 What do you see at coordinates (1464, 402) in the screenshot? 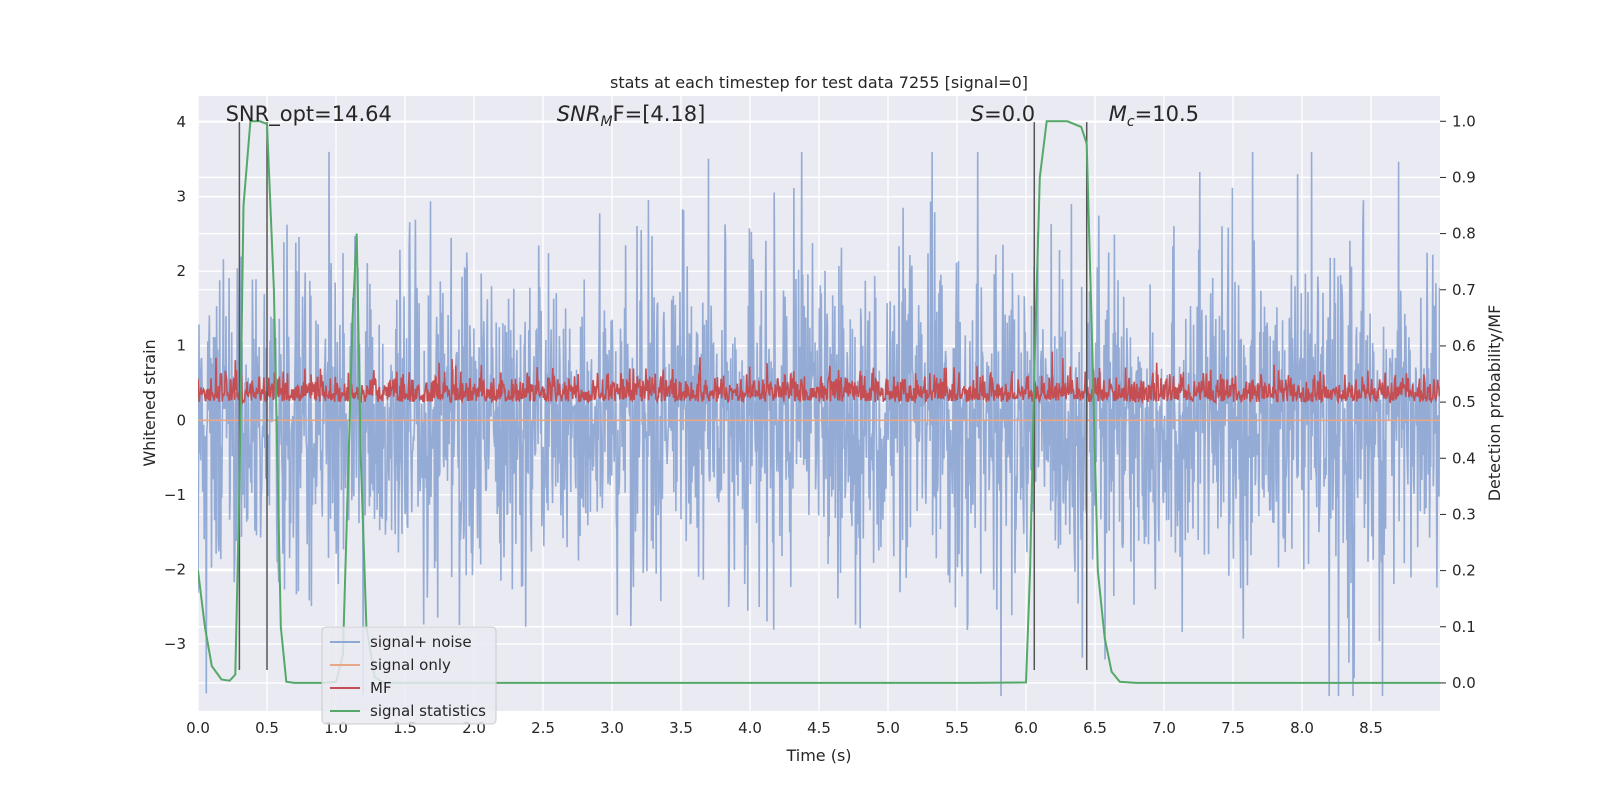
I see `y-tick-label-right: 0.5` at bounding box center [1464, 402].